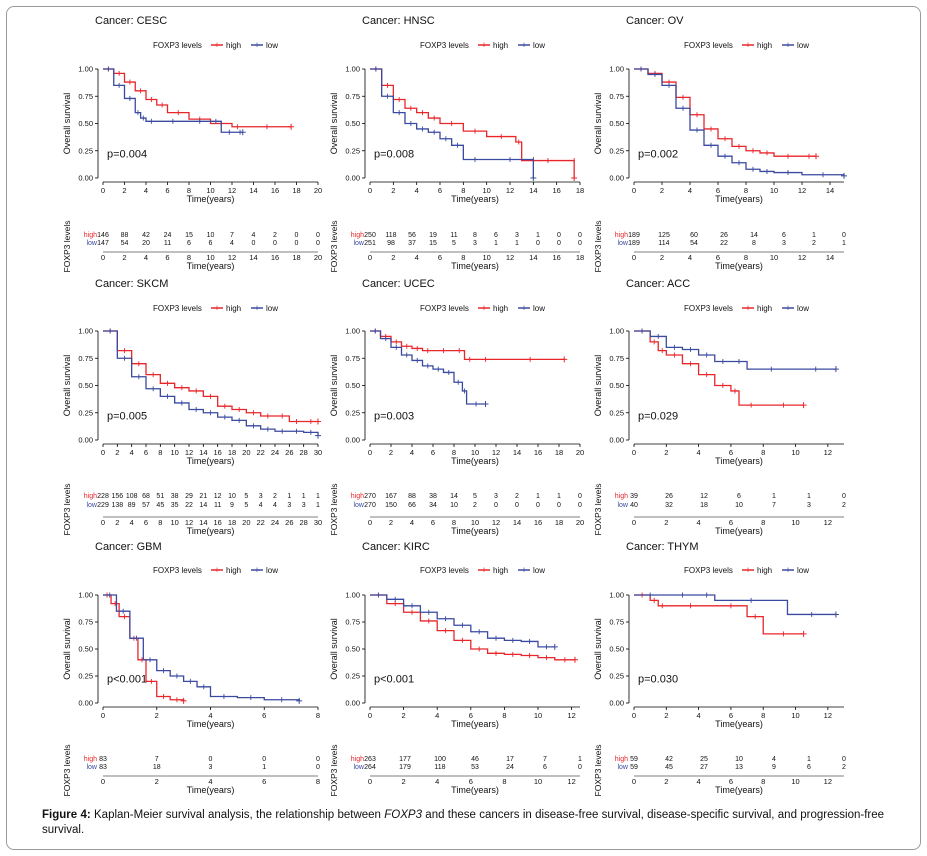 This screenshot has width=927, height=856. I want to click on km-curve-low, so click(735, 605).